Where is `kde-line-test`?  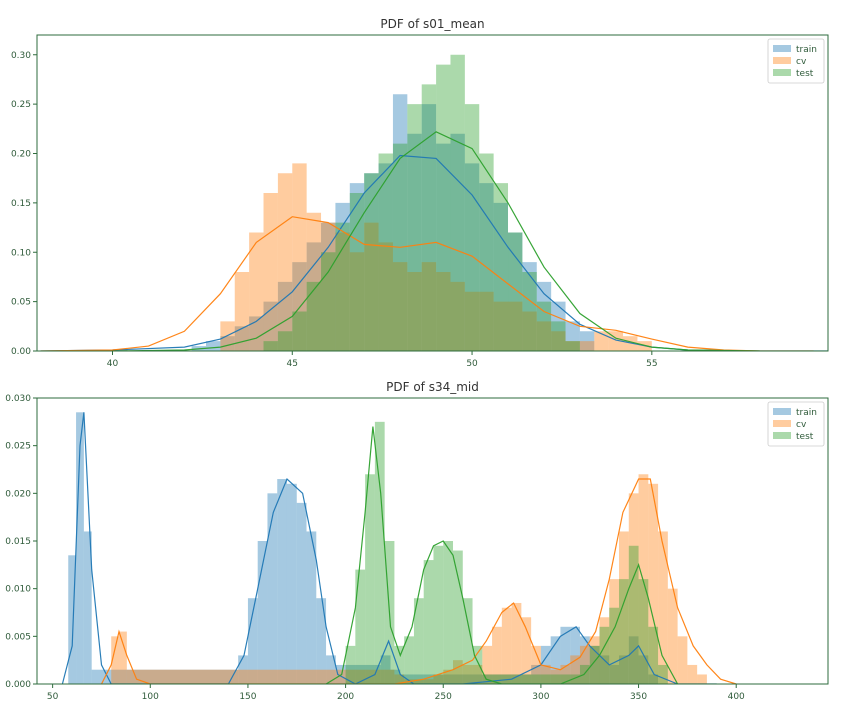
kde-line-test is located at coordinates (502, 555).